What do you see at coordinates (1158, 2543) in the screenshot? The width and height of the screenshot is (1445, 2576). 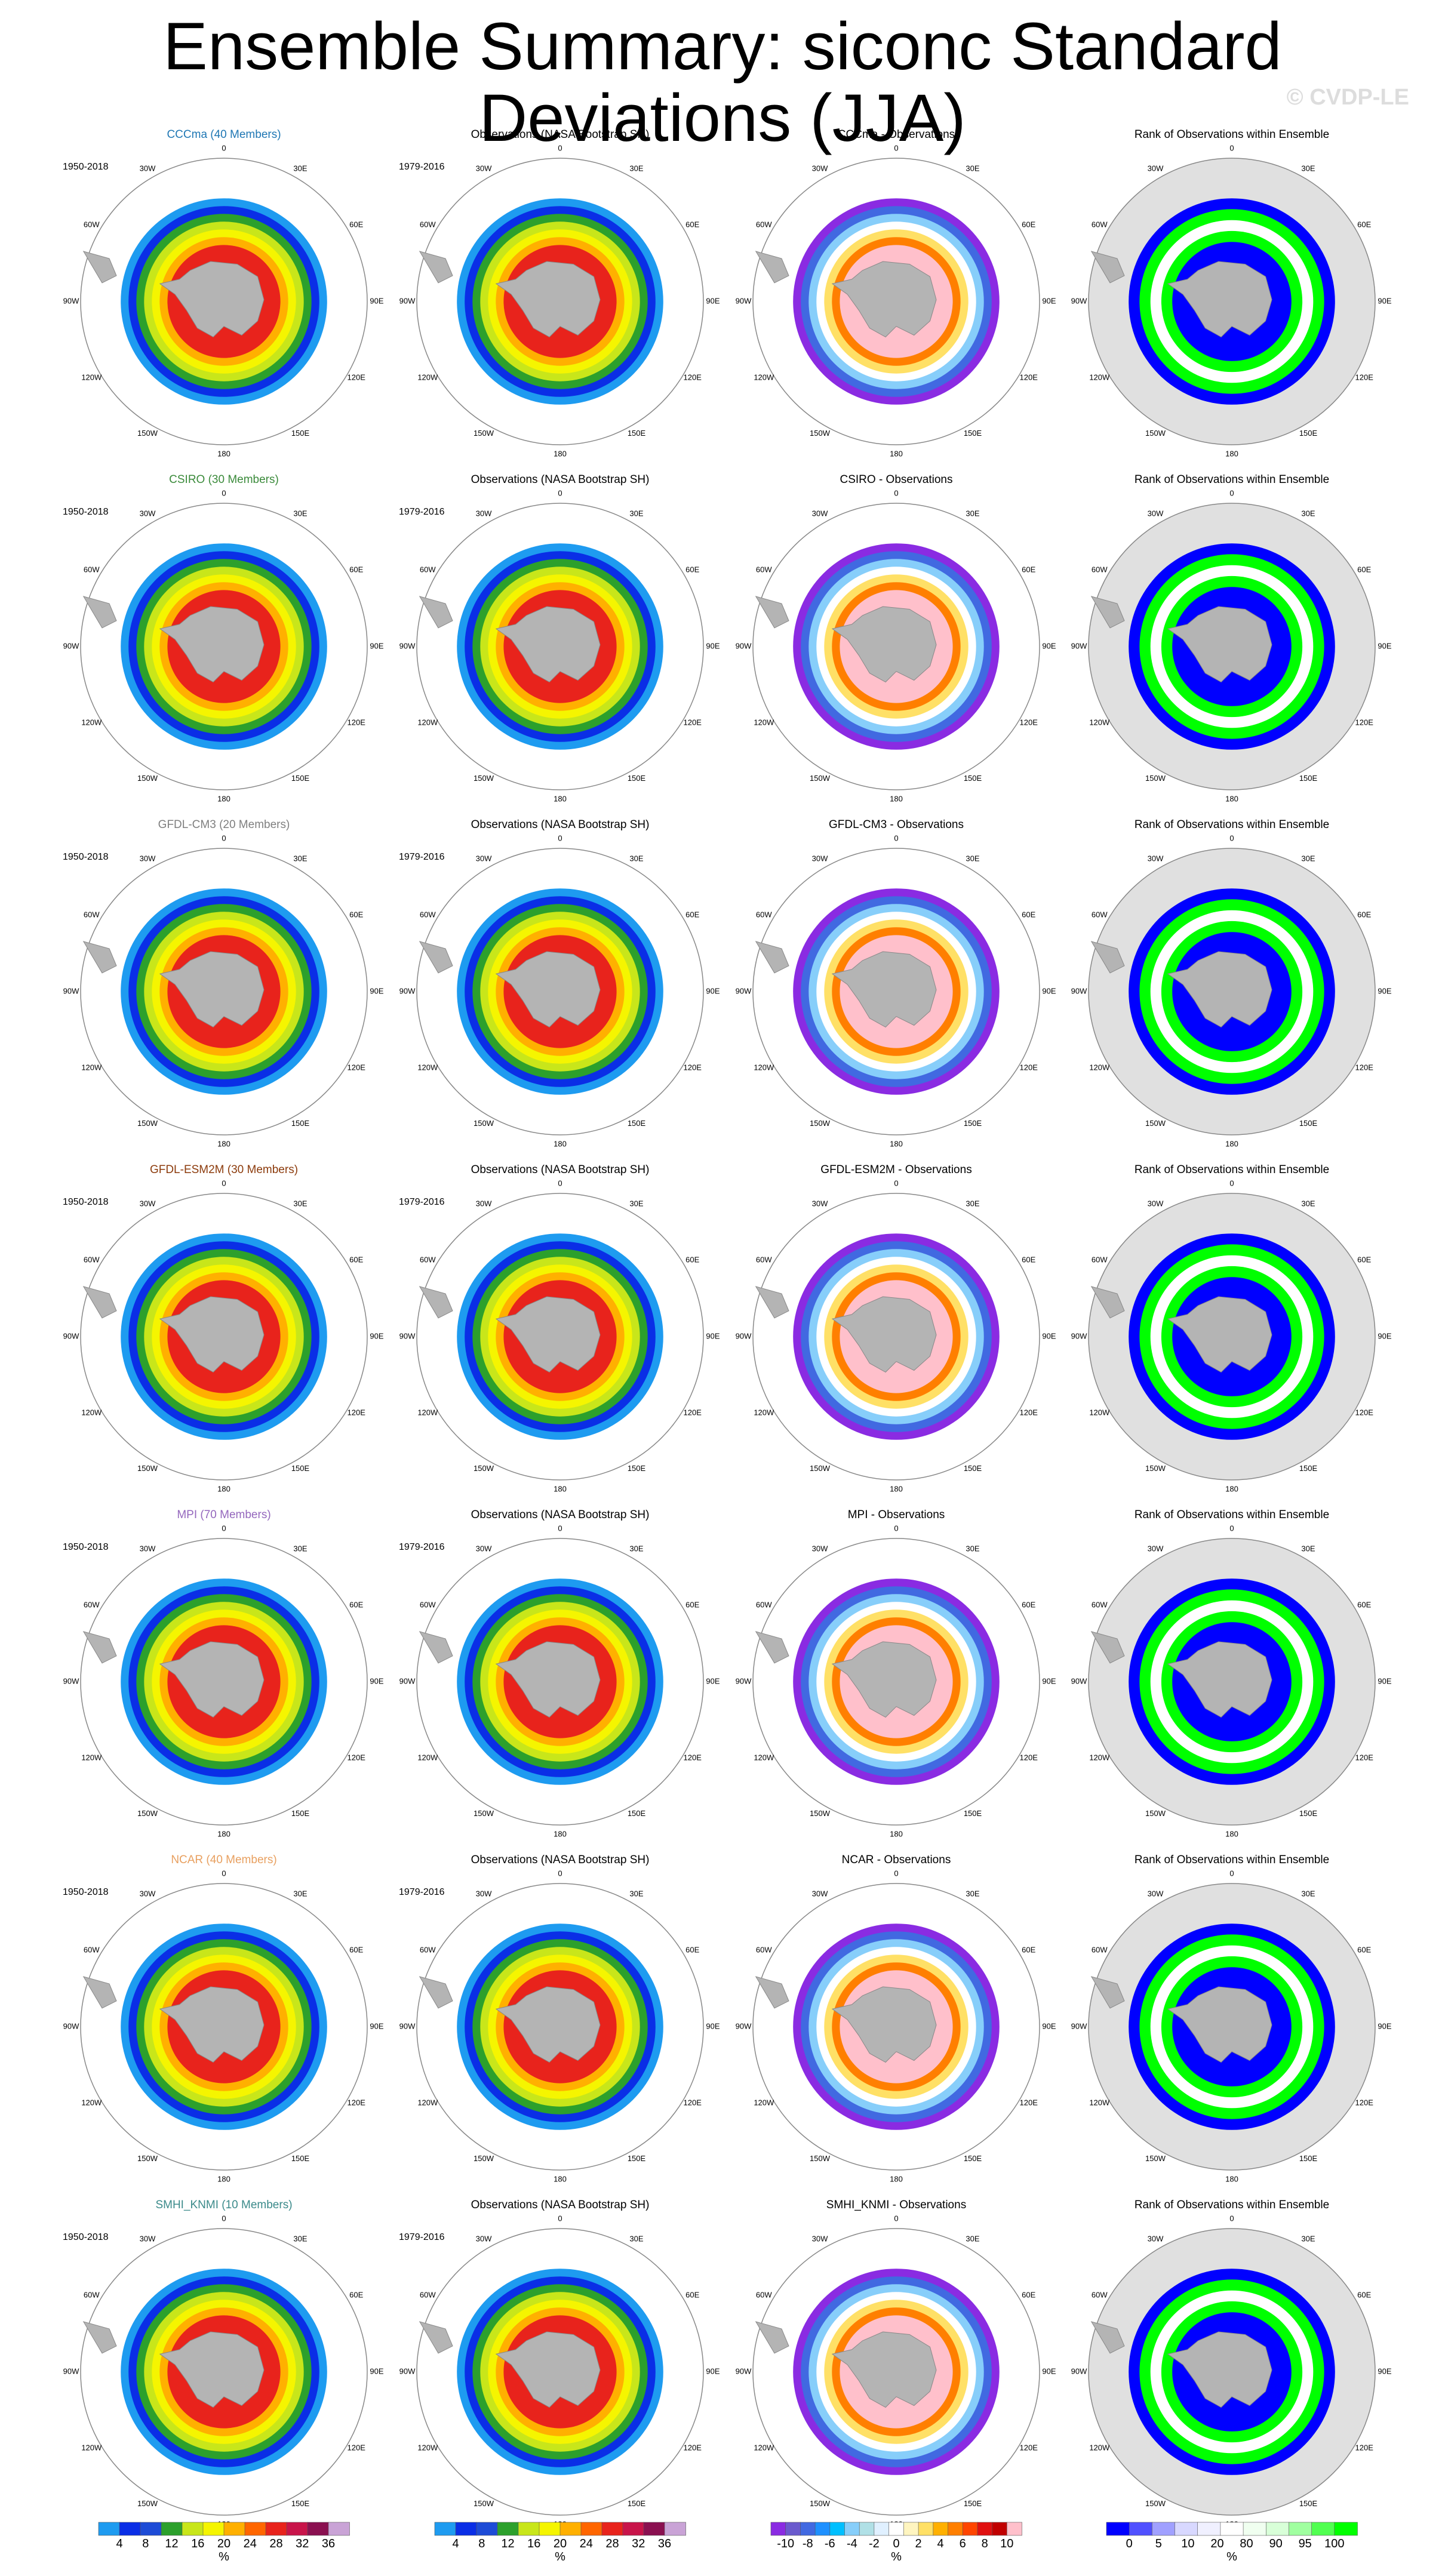 I see `colorbar-tick-label: 5` at bounding box center [1158, 2543].